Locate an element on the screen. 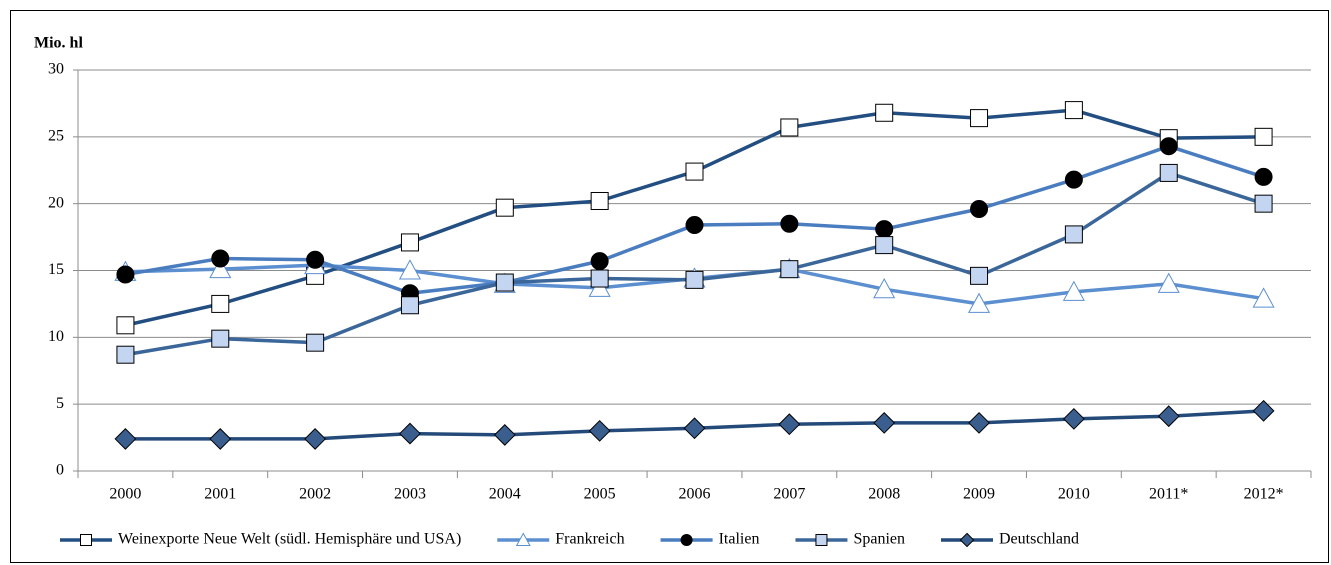 Image resolution: width=1331 pixels, height=565 pixels. x-tick-label: 2009 is located at coordinates (979, 494).